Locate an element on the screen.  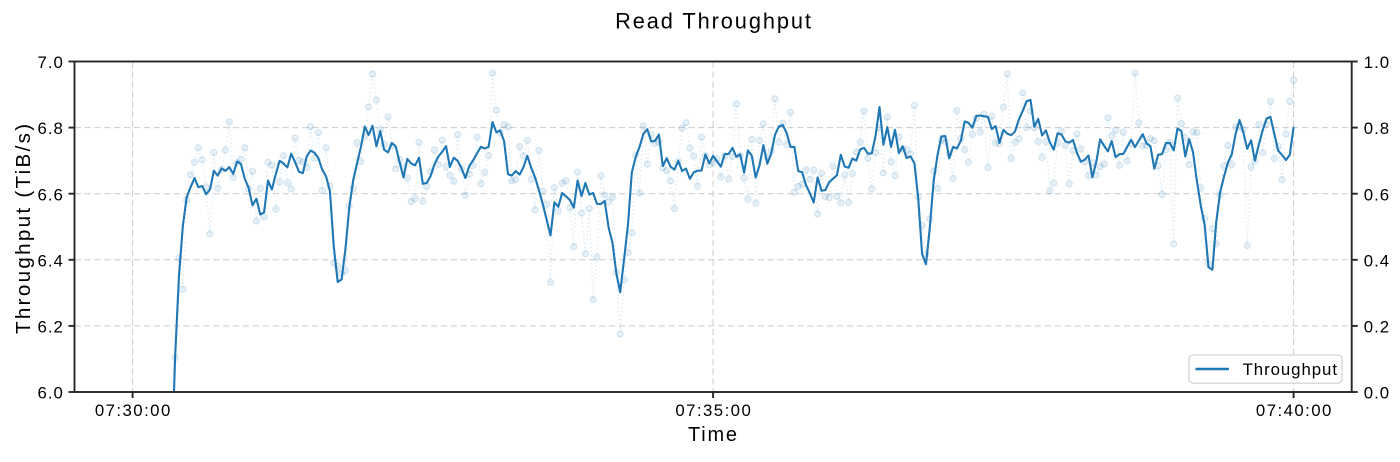
svg-text: 6.8 is located at coordinates (51, 128).